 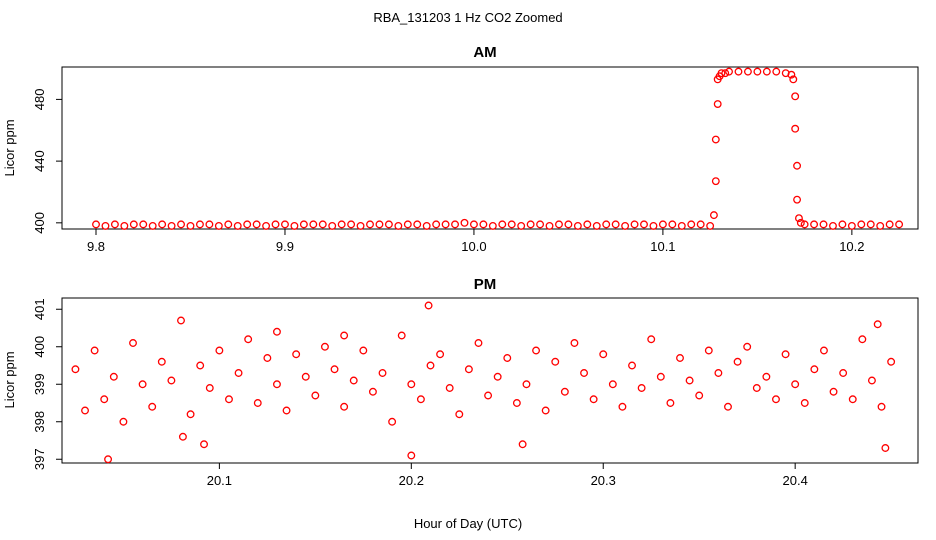 I want to click on chart-pm-ylabel: Licor ppm, so click(x=9, y=379).